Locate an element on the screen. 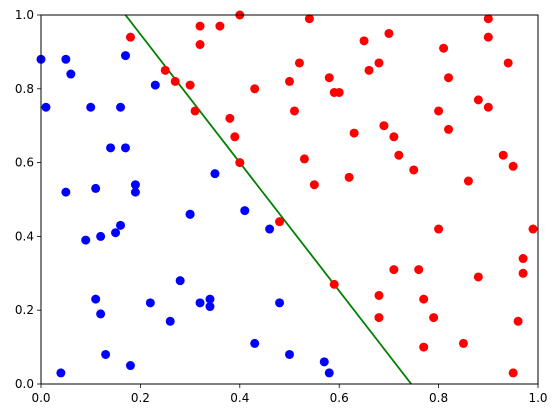 The width and height of the screenshot is (558, 418). y-tick-label: 0.8 is located at coordinates (24, 89).